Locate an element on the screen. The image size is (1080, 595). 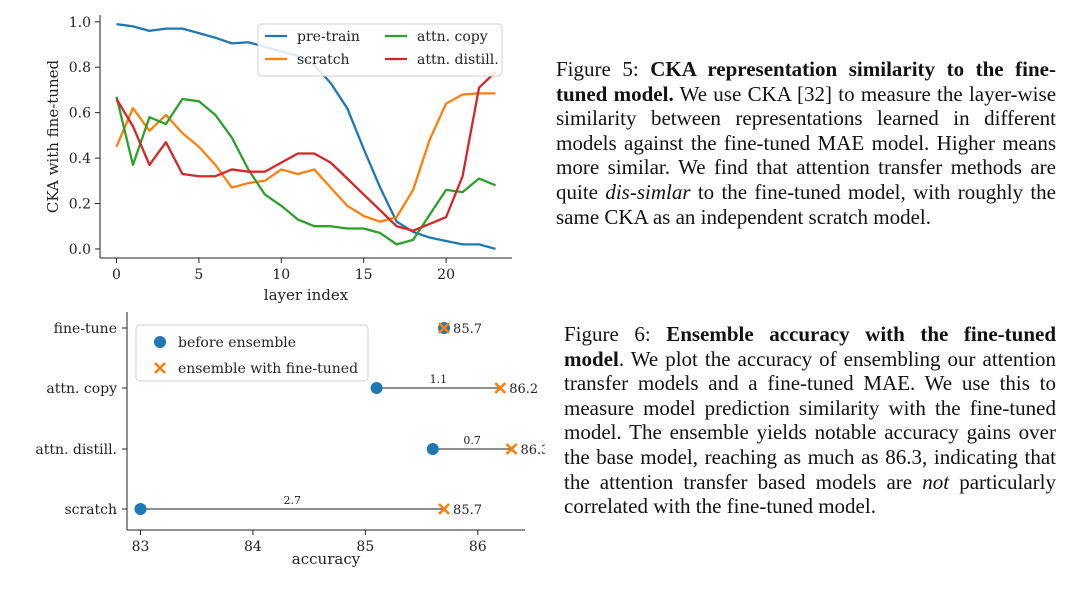
ensemble-chart-marks: 85.7 1.1 86.2 0.7 86.3 2.7 85.7 is located at coordinates (339, 420).